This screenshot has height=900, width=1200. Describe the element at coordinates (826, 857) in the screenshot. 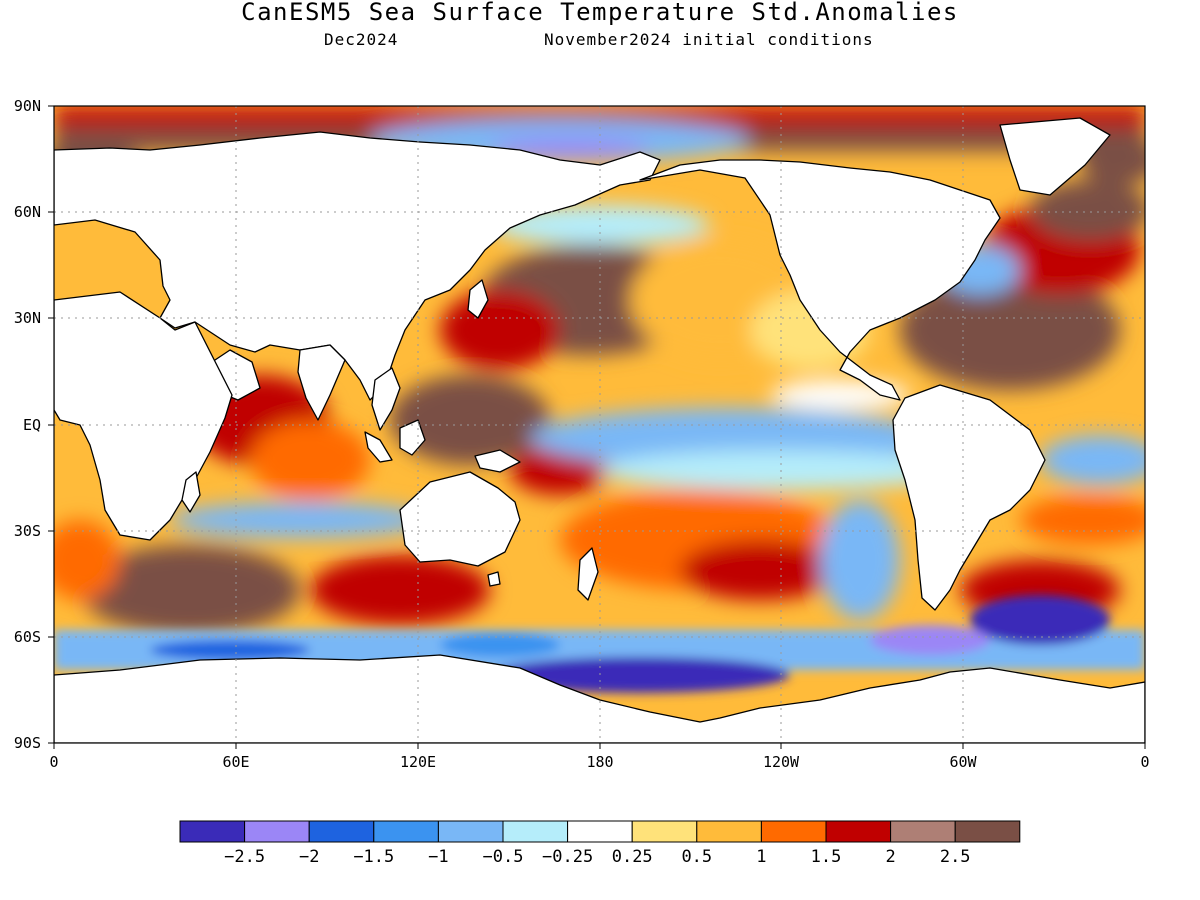

I see `colorbar-label: 1.5` at that location.